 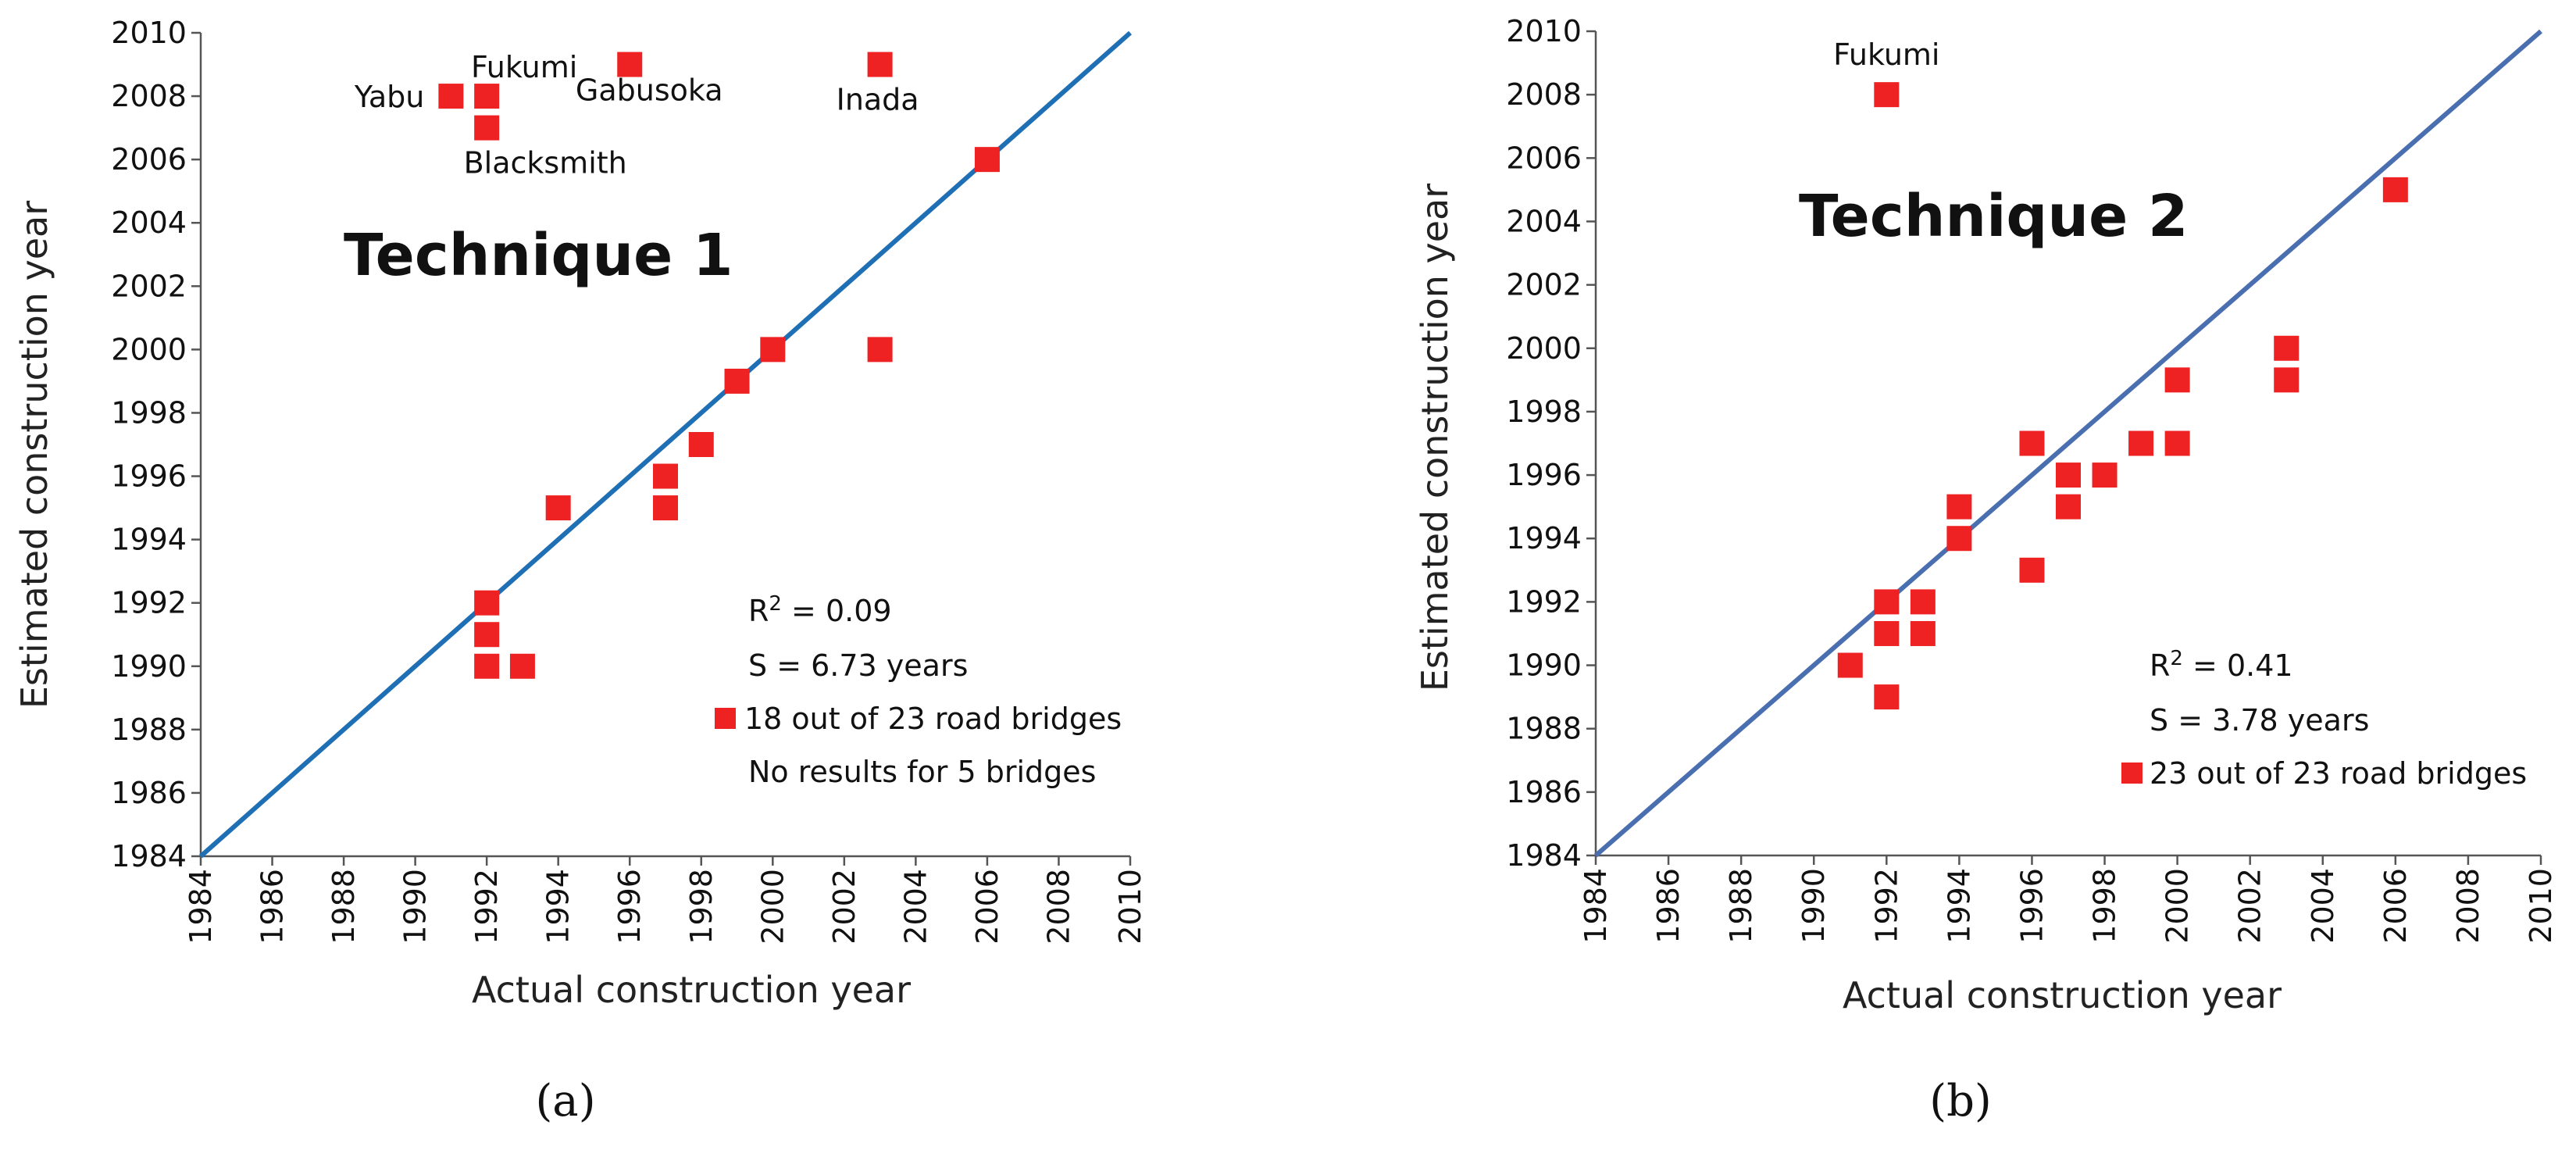 What do you see at coordinates (149, 286) in the screenshot?
I see `panel-a-y-tick-label: 2002` at bounding box center [149, 286].